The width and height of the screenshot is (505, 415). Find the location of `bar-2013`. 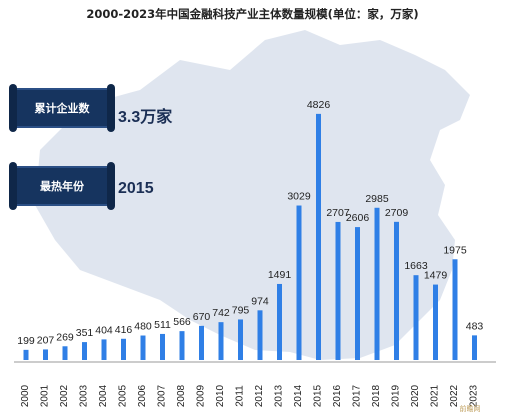

bar-2013 is located at coordinates (279, 321).